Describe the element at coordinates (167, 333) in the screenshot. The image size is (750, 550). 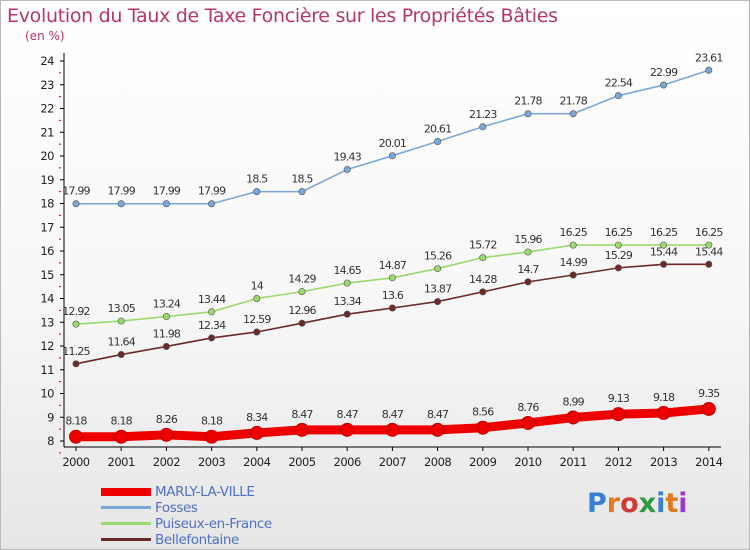
I see `data-label: 11.98` at that location.